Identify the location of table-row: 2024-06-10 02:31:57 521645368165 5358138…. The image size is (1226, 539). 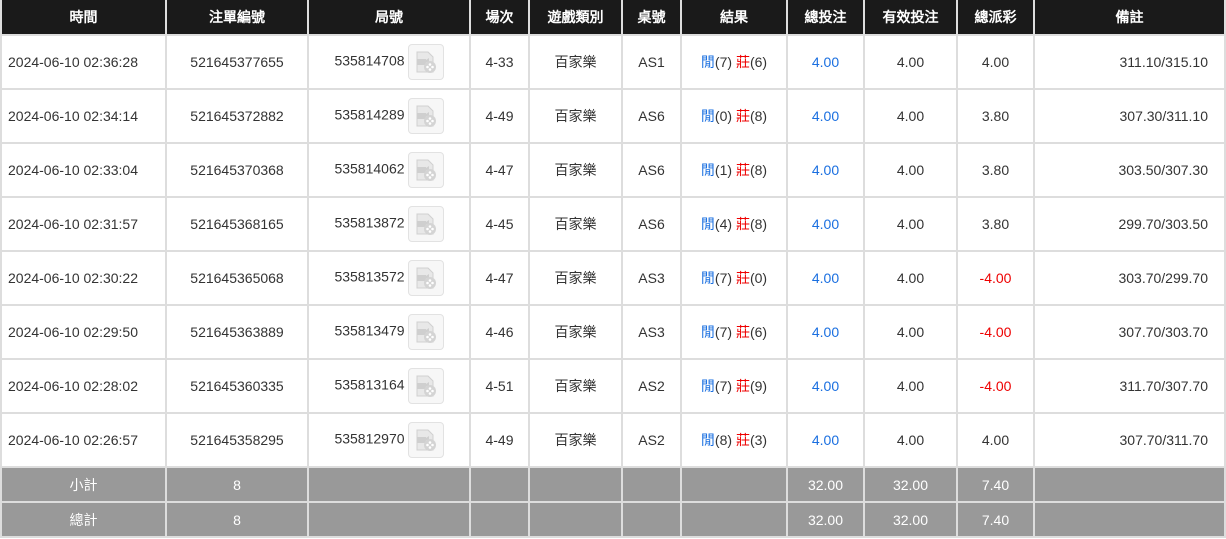
(613, 224).